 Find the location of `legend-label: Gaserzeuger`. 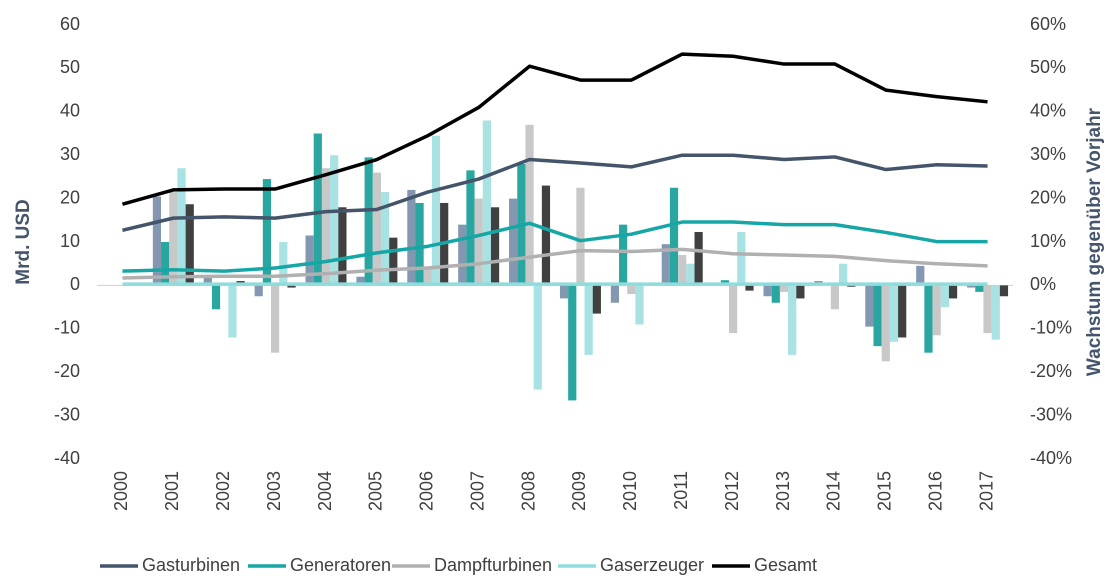

legend-label: Gaserzeuger is located at coordinates (652, 565).